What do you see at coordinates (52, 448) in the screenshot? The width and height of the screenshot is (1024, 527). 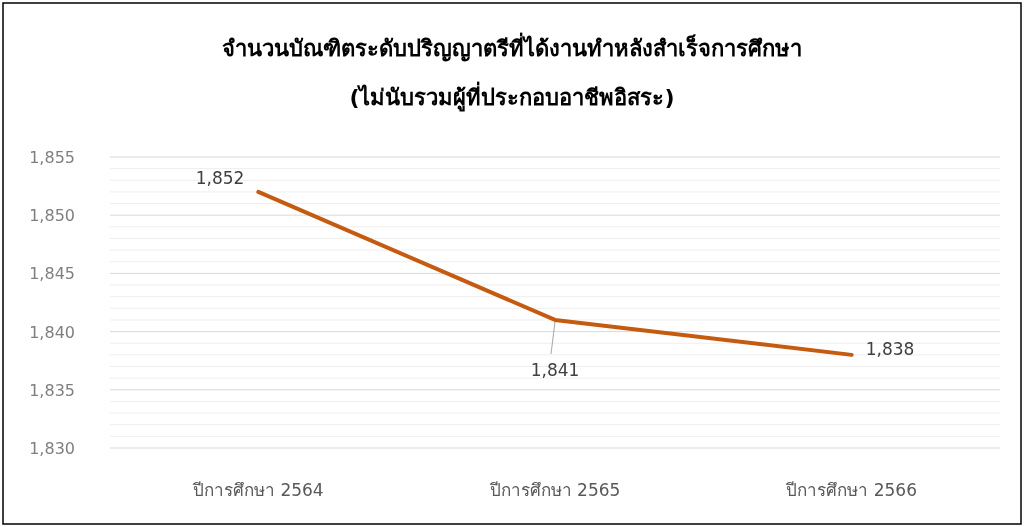 I see `y-tick-label: 1,830` at bounding box center [52, 448].